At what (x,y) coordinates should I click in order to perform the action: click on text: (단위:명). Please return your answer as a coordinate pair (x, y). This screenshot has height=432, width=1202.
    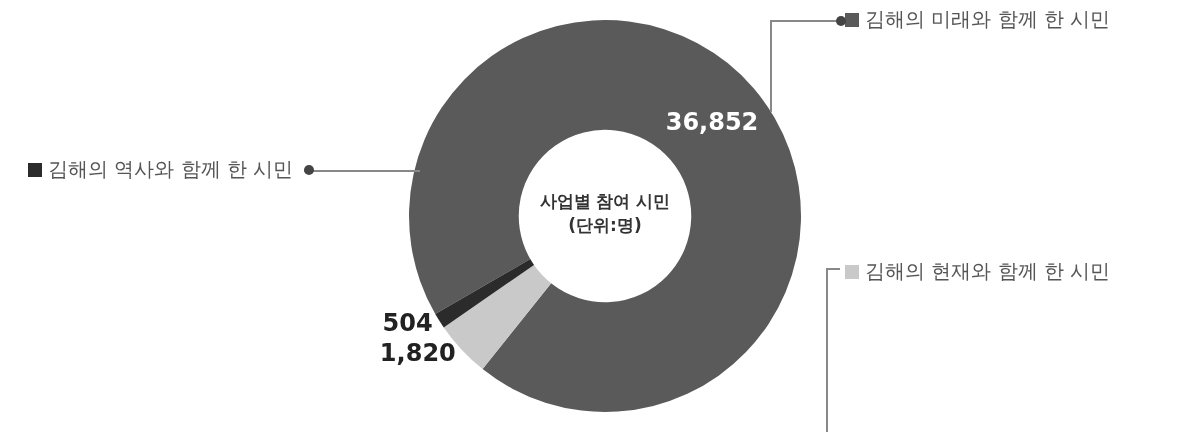
    Looking at the image, I should click on (605, 225).